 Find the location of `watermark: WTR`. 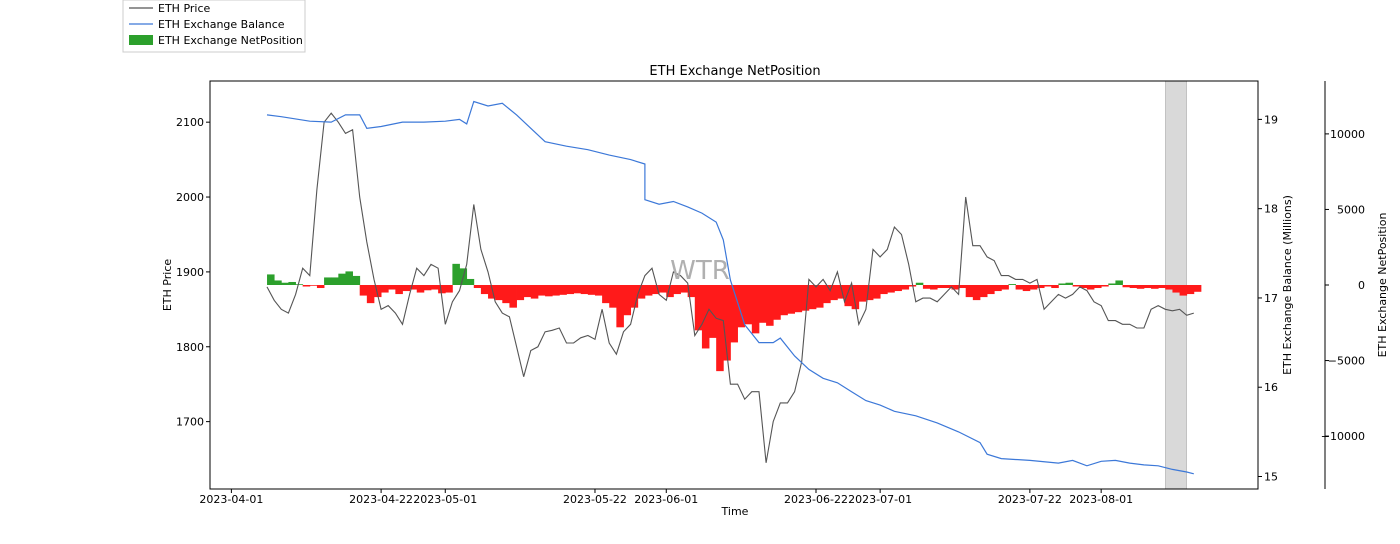

watermark: WTR is located at coordinates (700, 271).